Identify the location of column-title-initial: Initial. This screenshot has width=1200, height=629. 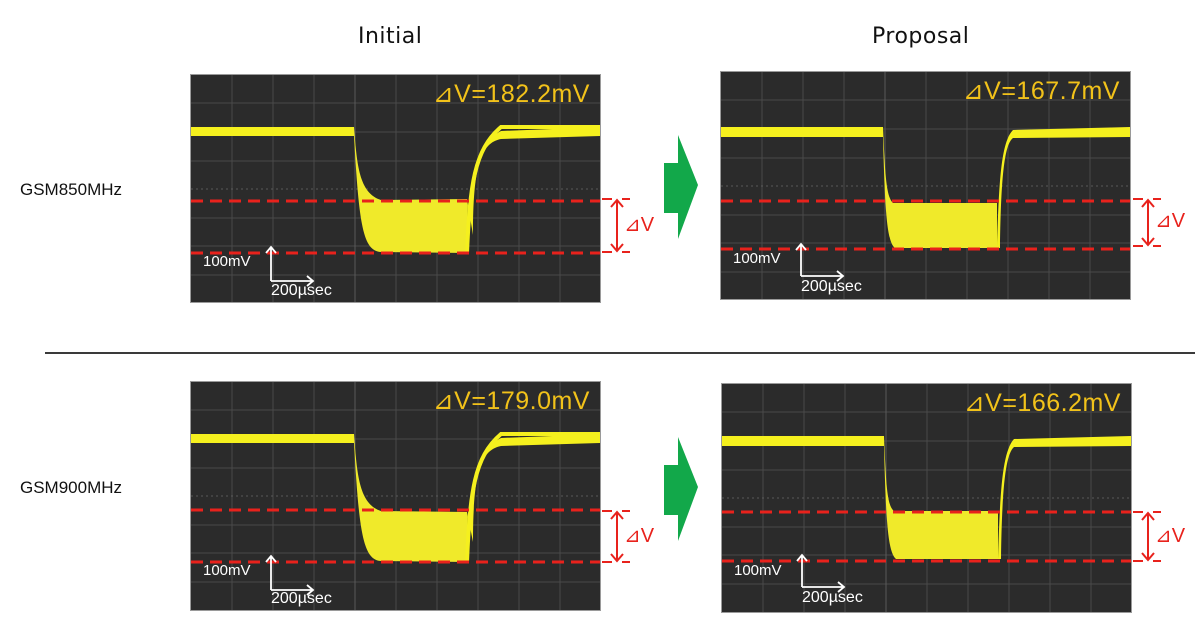
(390, 36).